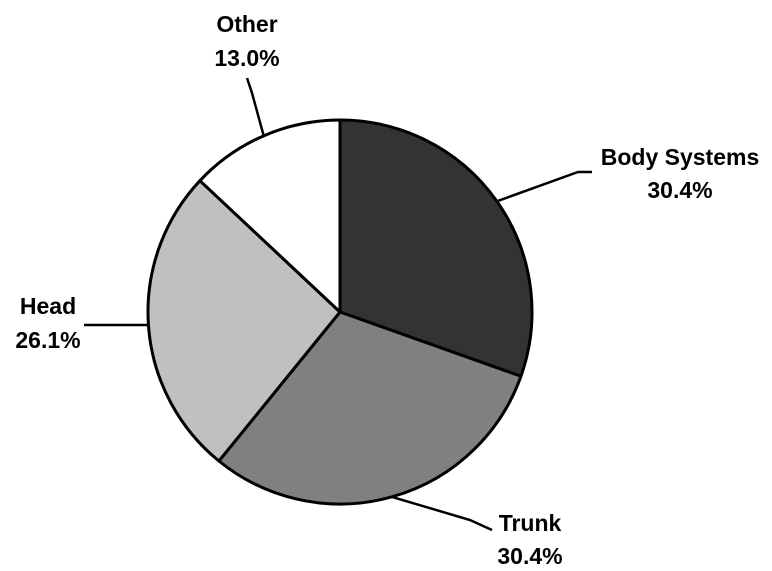 The width and height of the screenshot is (772, 571). What do you see at coordinates (246, 24) in the screenshot?
I see `label-other-name: Other` at bounding box center [246, 24].